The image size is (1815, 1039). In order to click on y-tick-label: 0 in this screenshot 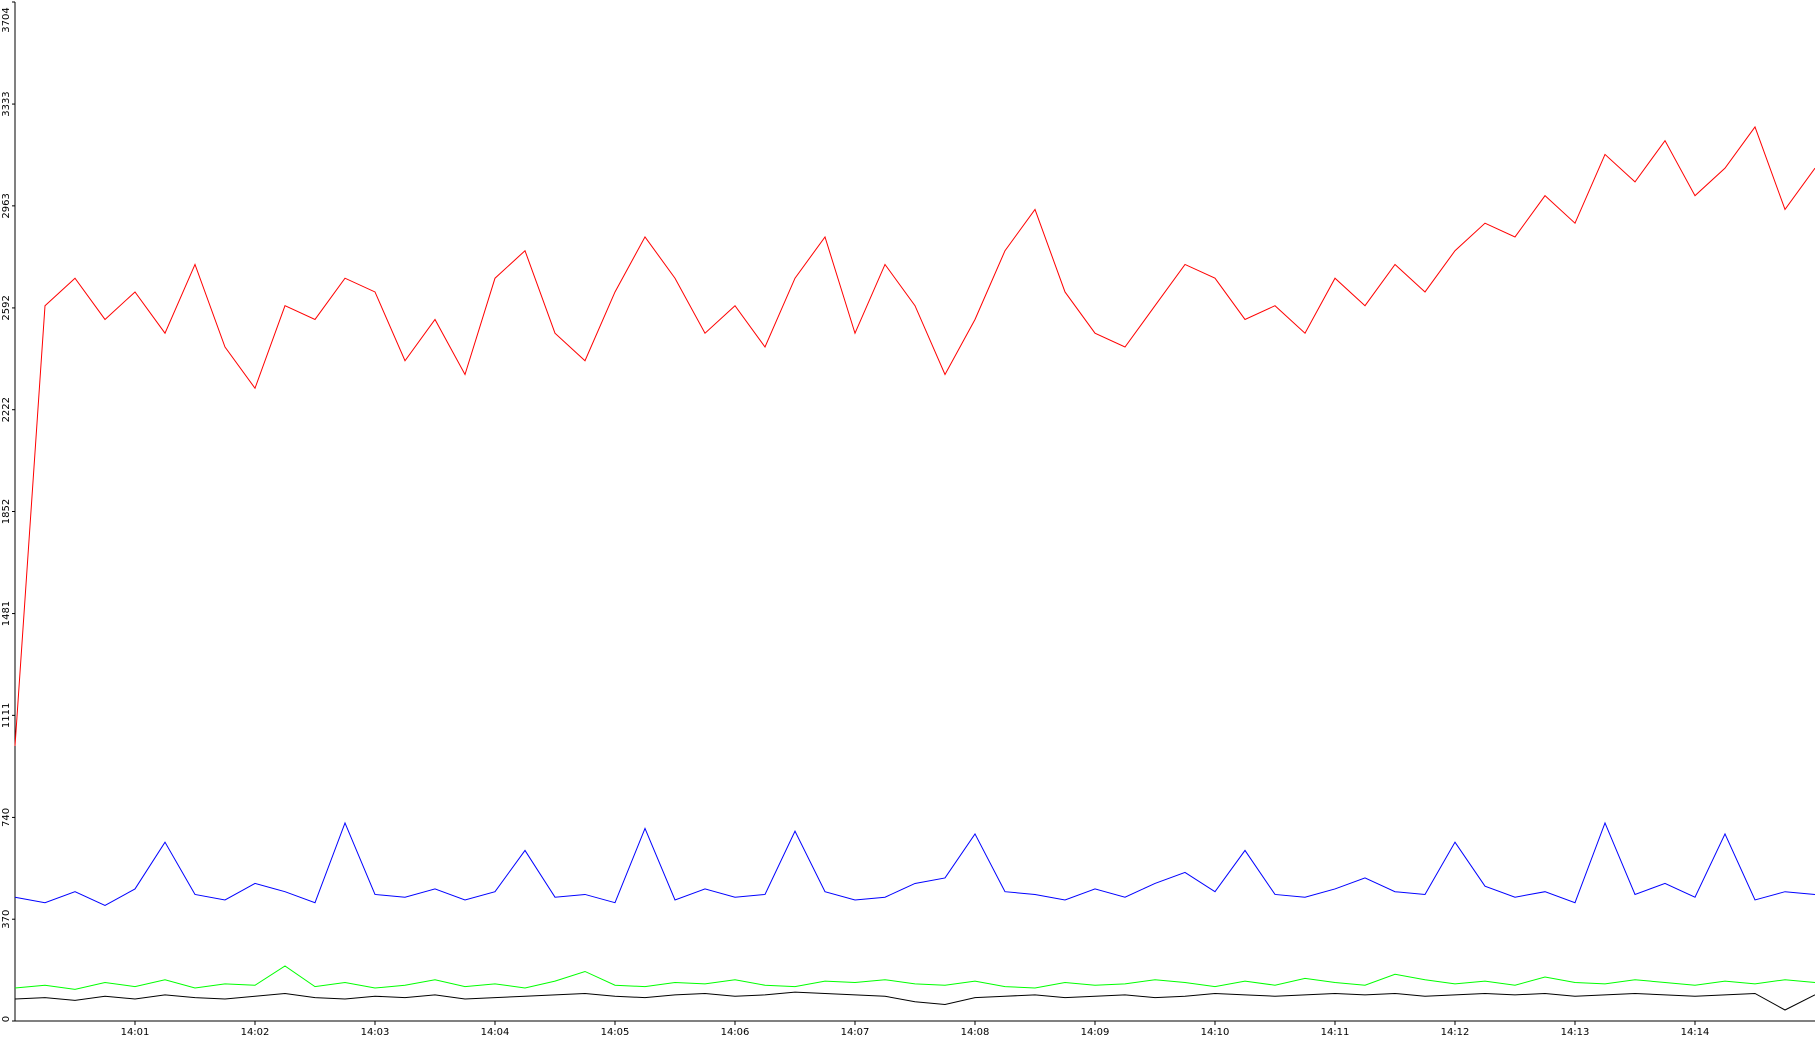, I will do `click(6, 1019)`.